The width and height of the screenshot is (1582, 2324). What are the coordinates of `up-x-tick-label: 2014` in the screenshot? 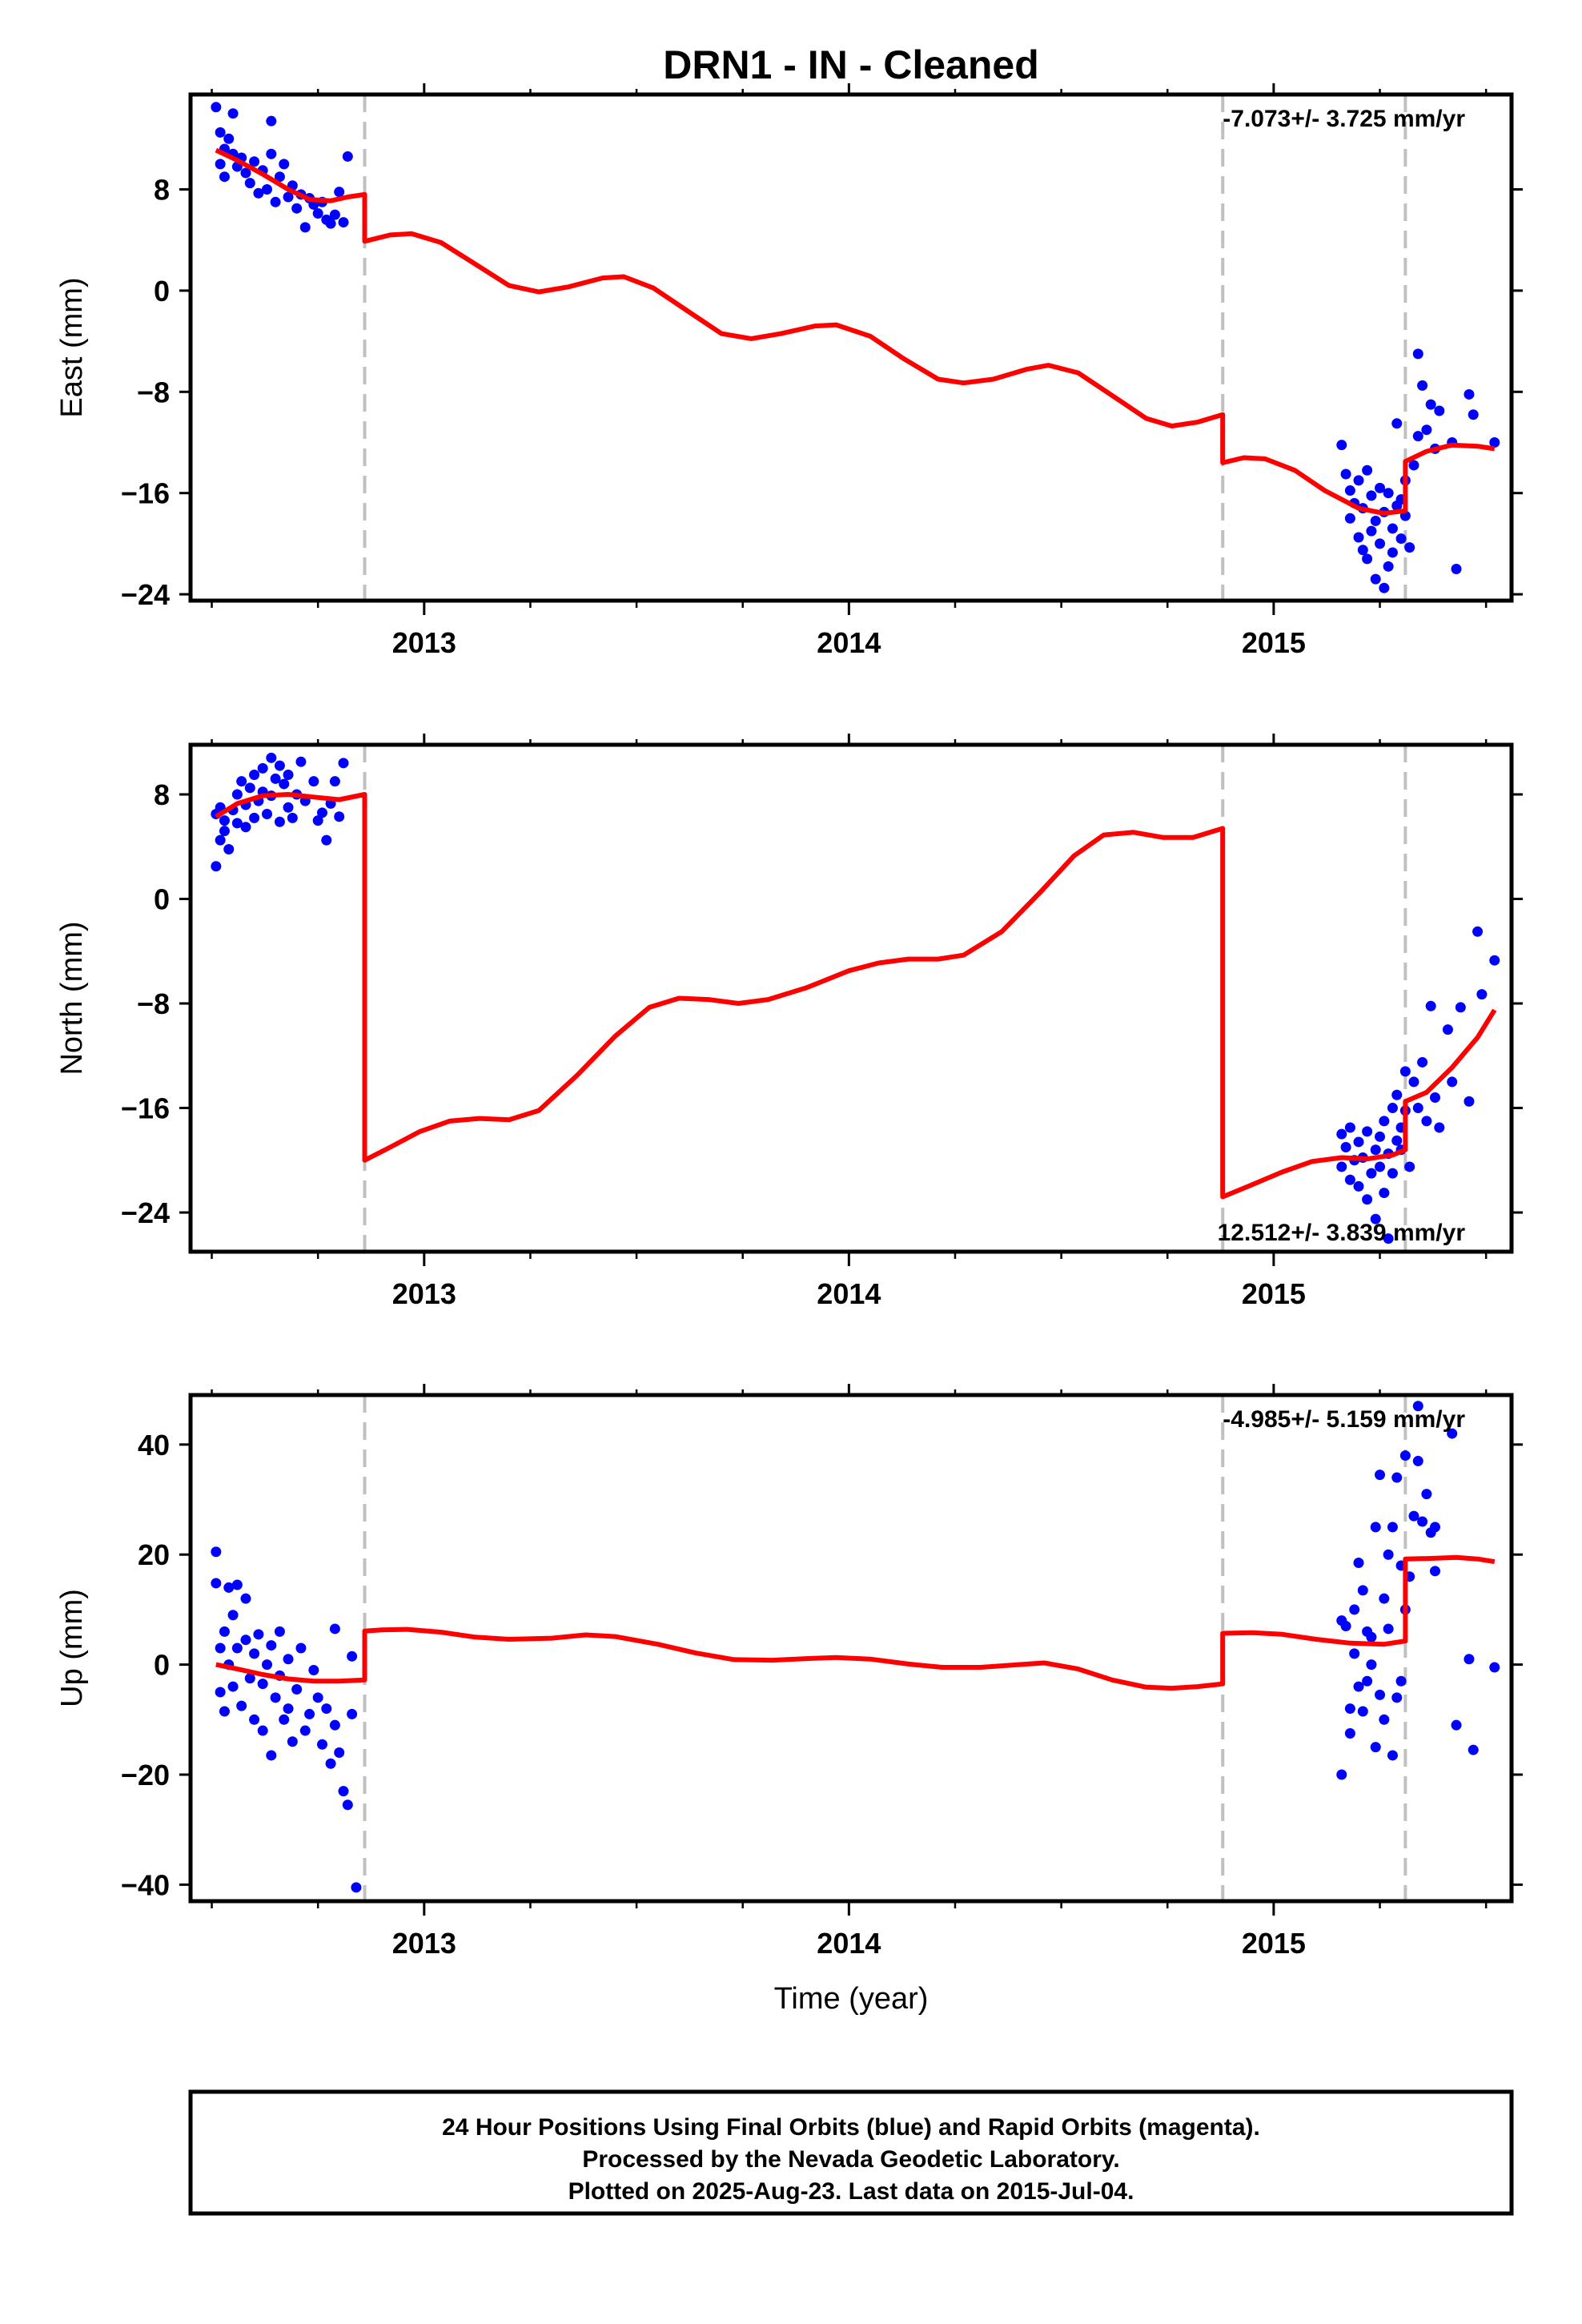 It's located at (849, 1943).